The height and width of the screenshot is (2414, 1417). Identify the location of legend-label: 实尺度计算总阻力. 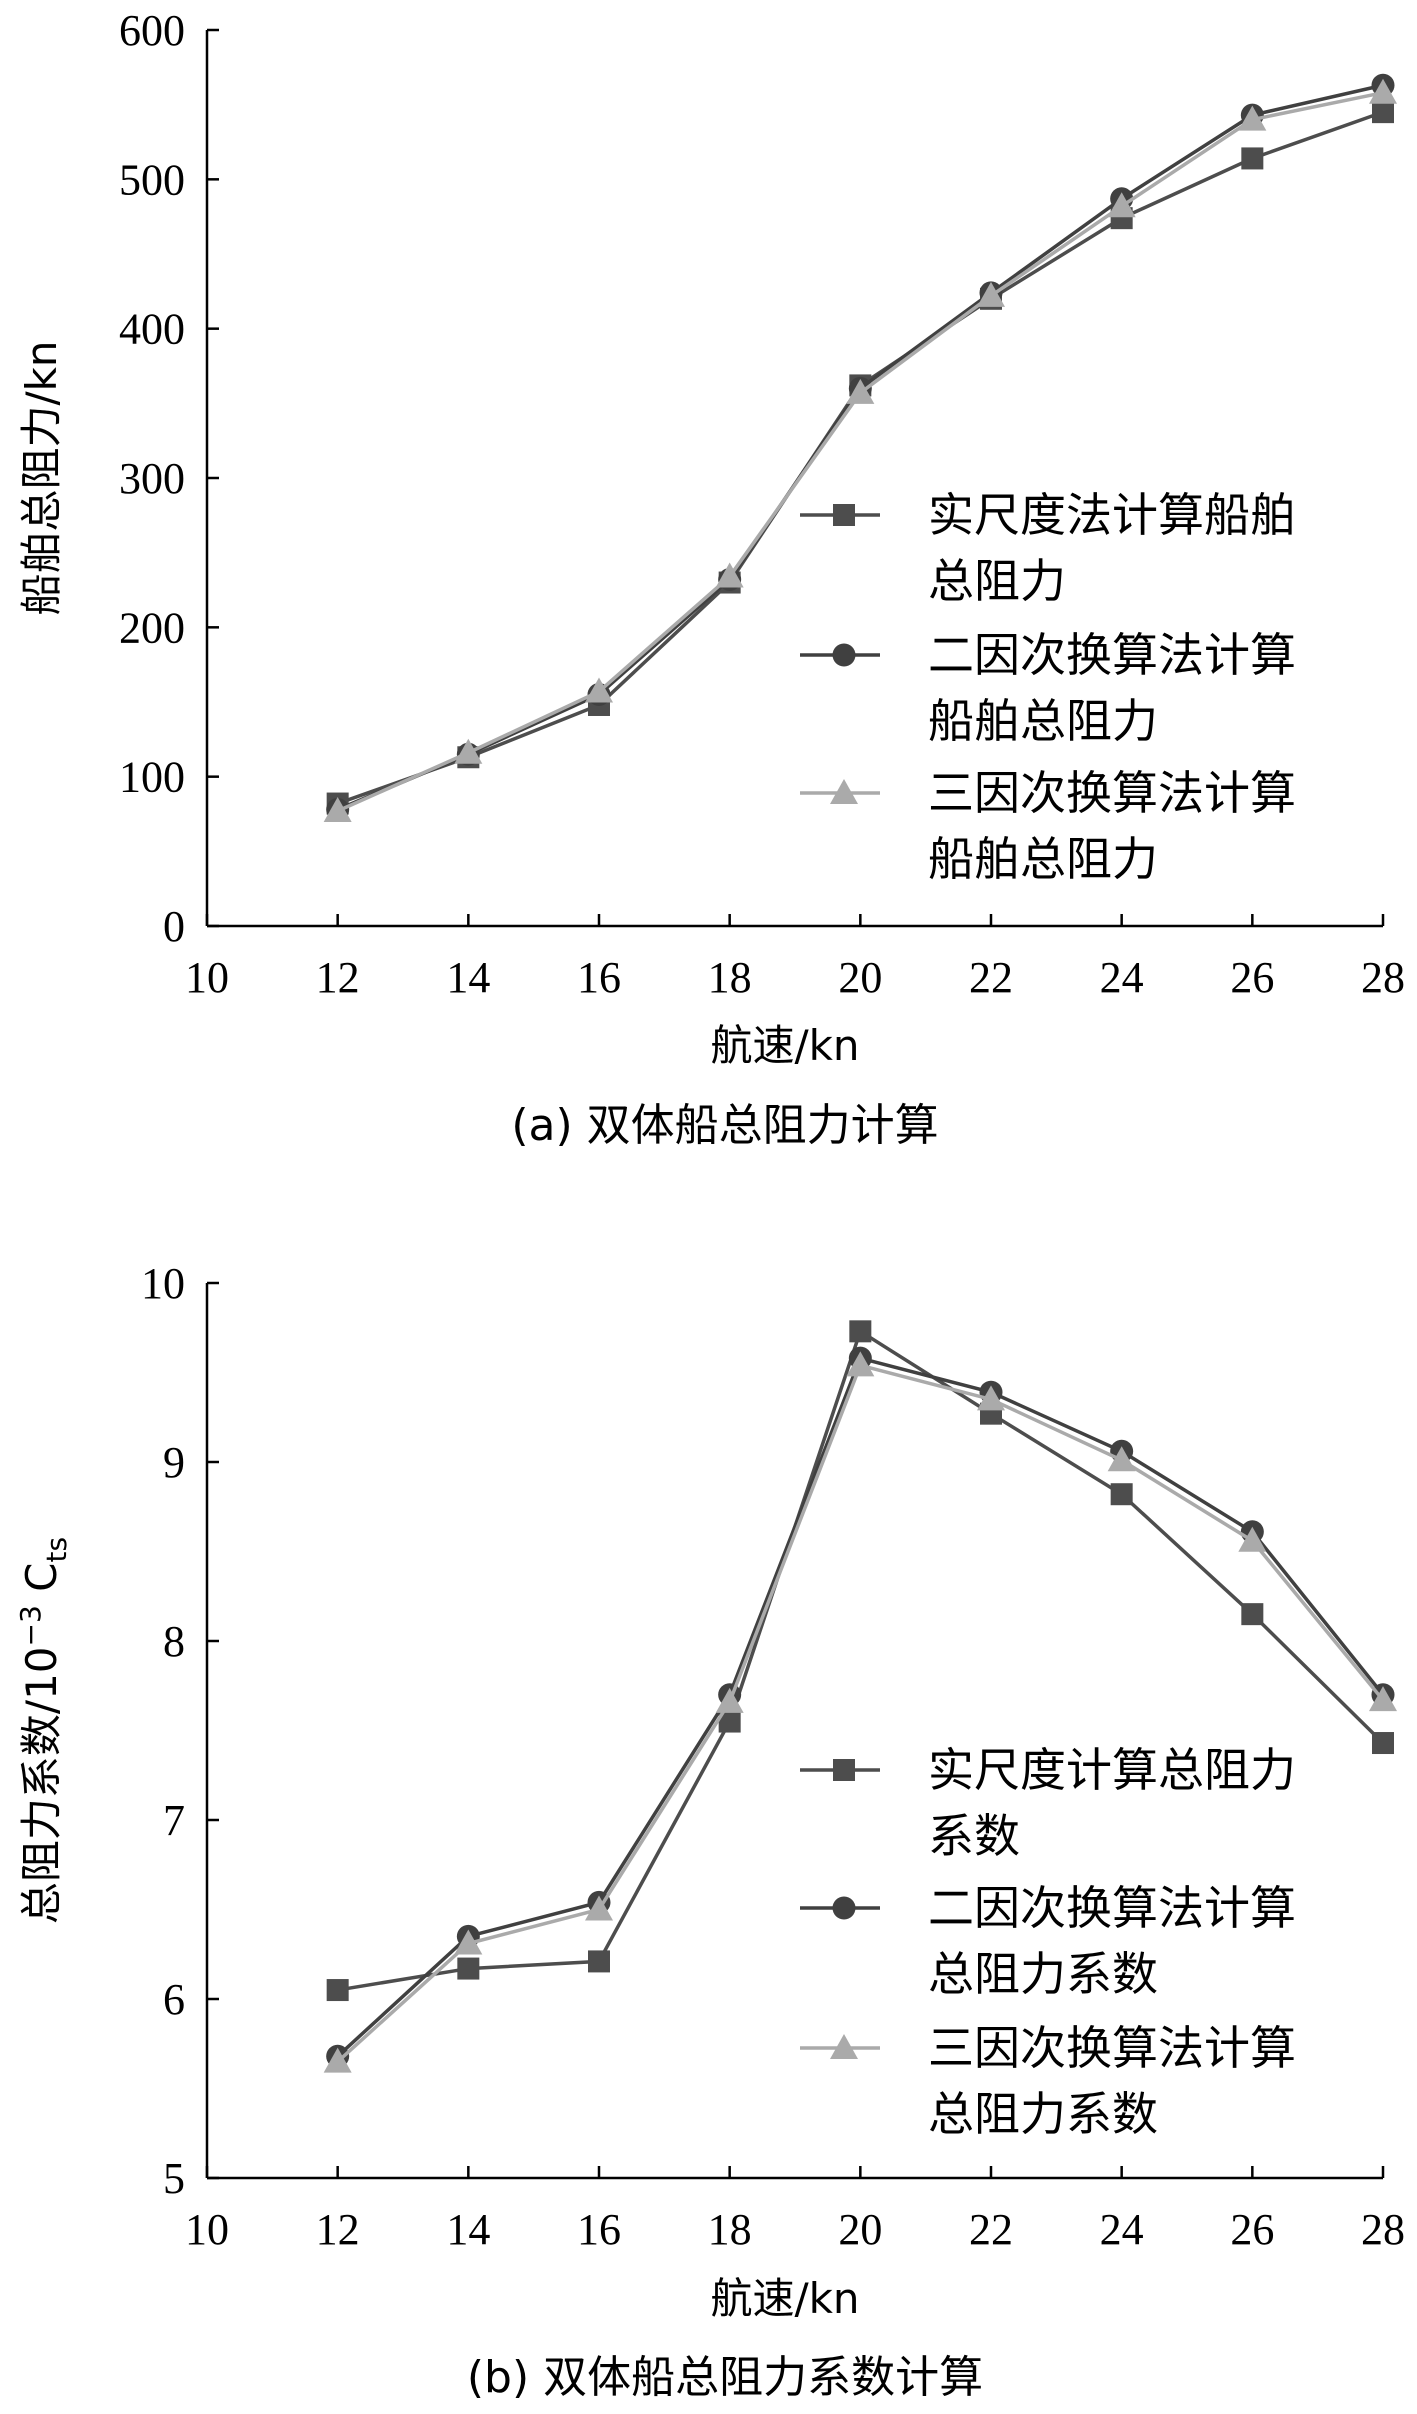
(1112, 1770).